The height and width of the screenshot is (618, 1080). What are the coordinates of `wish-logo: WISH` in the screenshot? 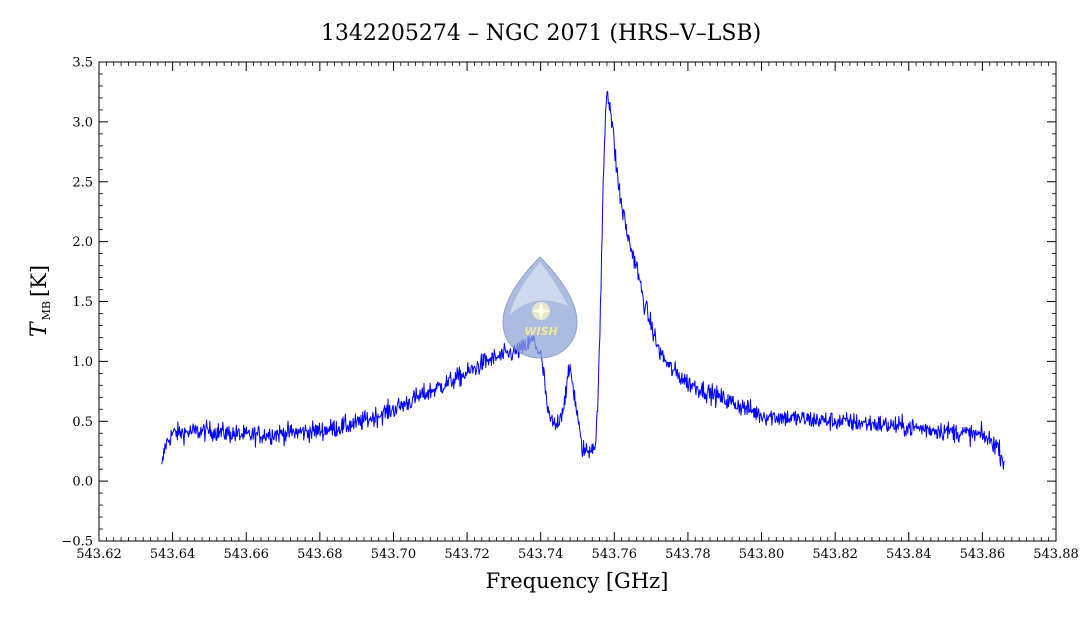 It's located at (540, 307).